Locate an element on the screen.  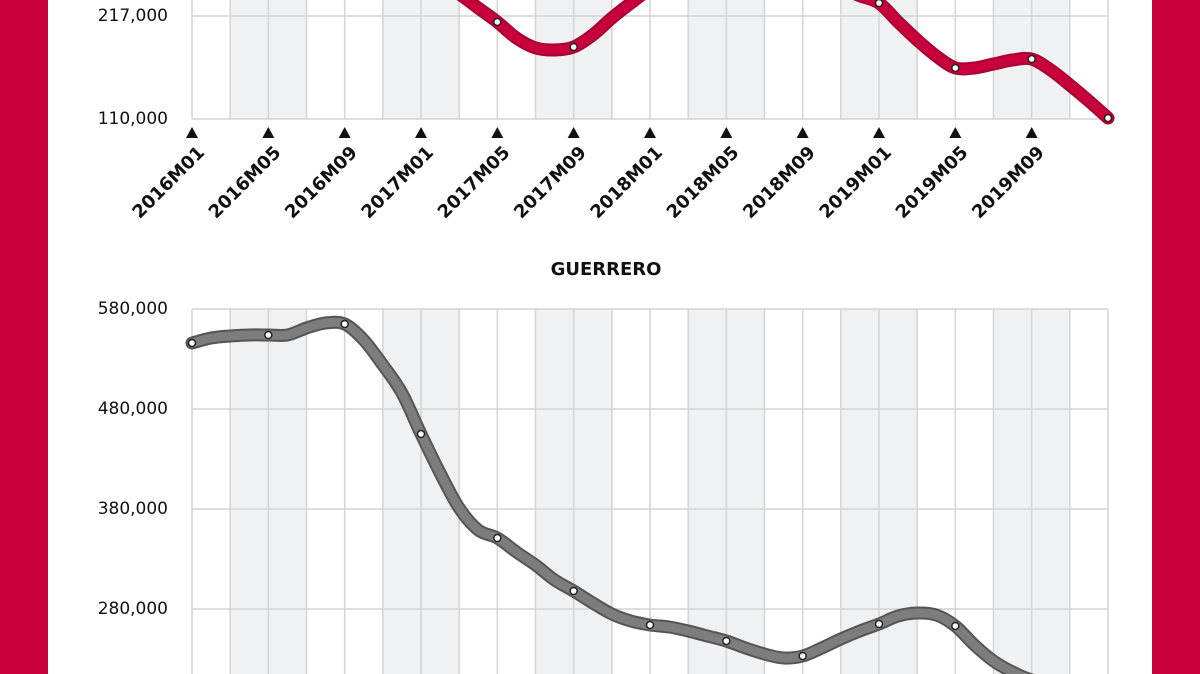
y-tick-label: 217,000 is located at coordinates (133, 16).